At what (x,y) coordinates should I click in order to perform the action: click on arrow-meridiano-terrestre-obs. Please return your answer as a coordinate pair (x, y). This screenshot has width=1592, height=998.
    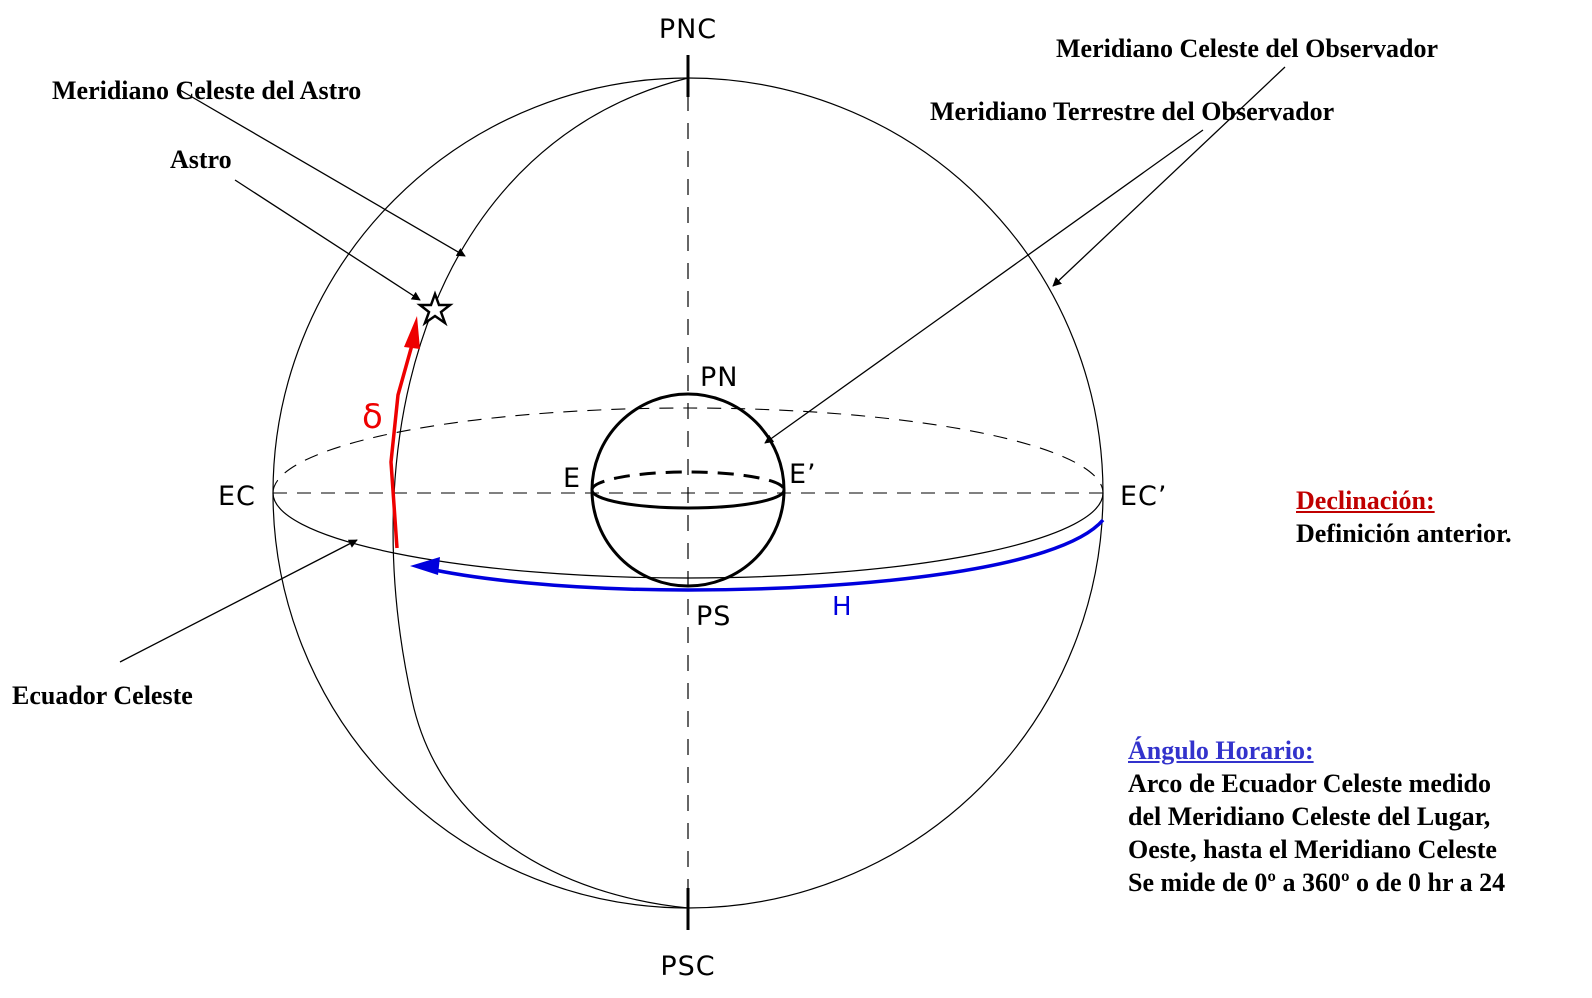
    Looking at the image, I should click on (984, 286).